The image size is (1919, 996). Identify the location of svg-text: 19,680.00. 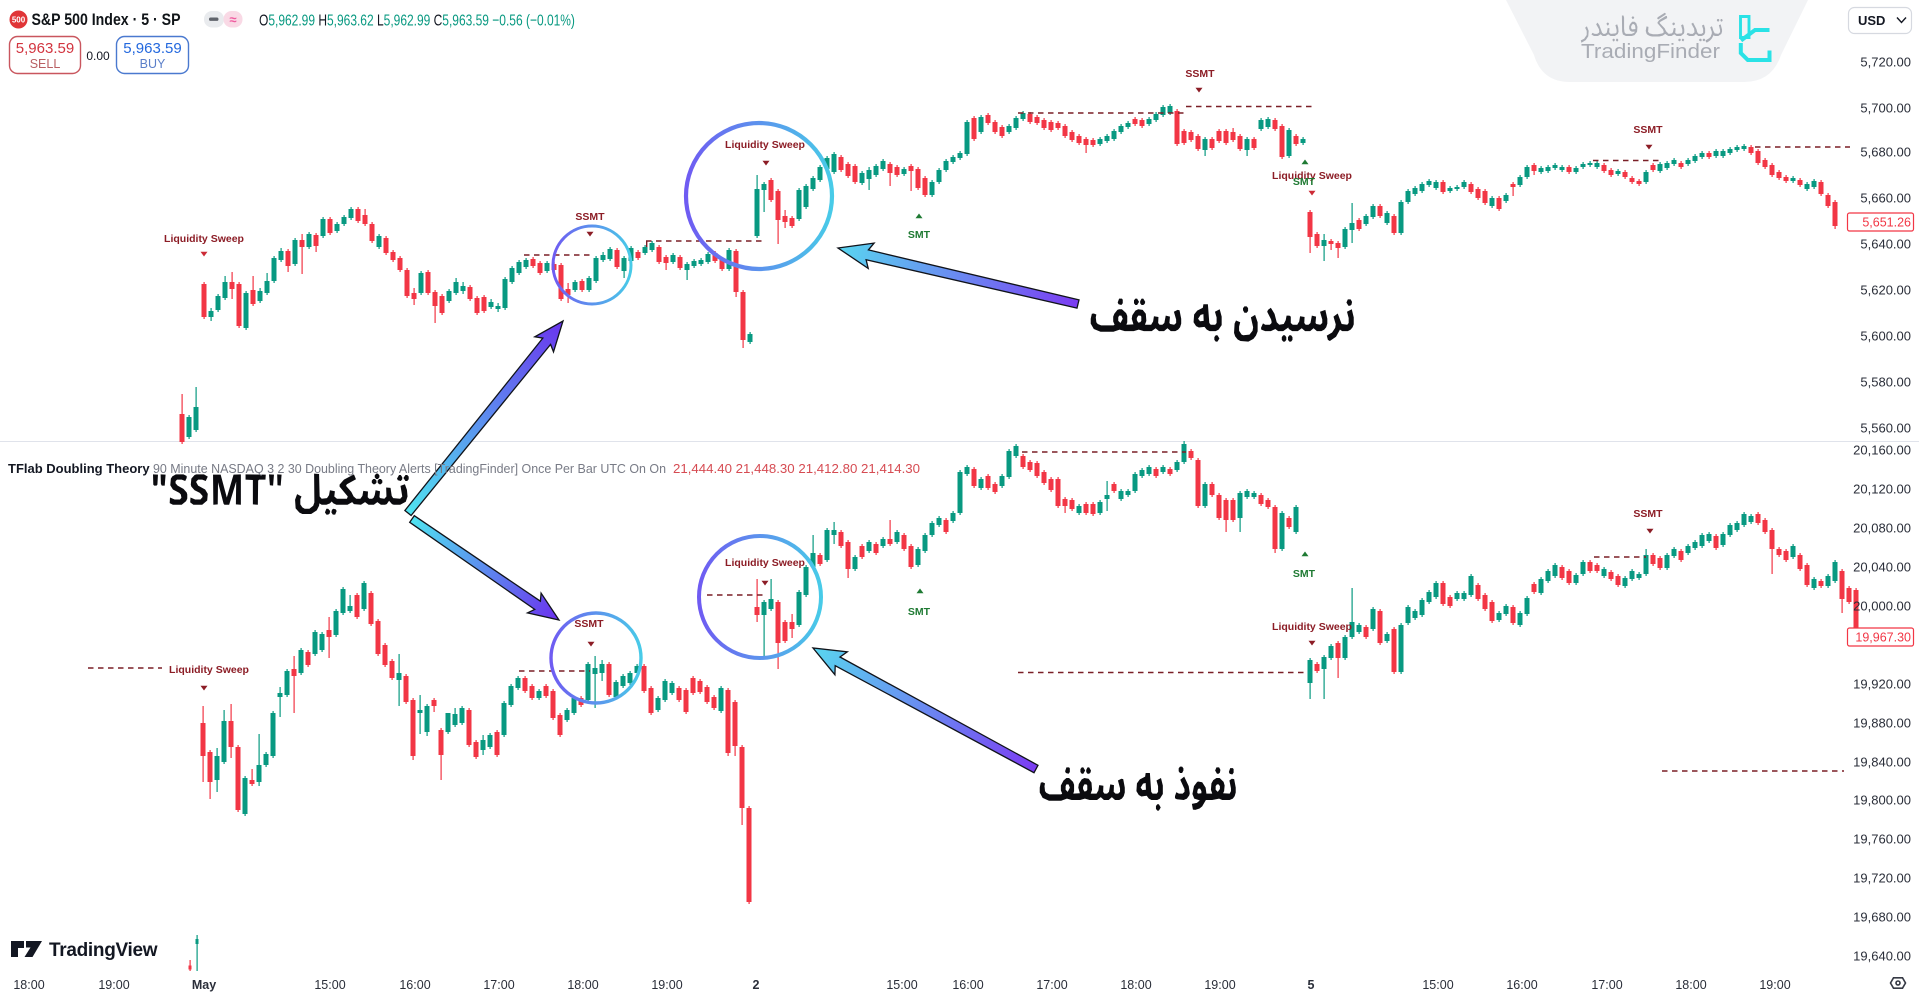
(1882, 917).